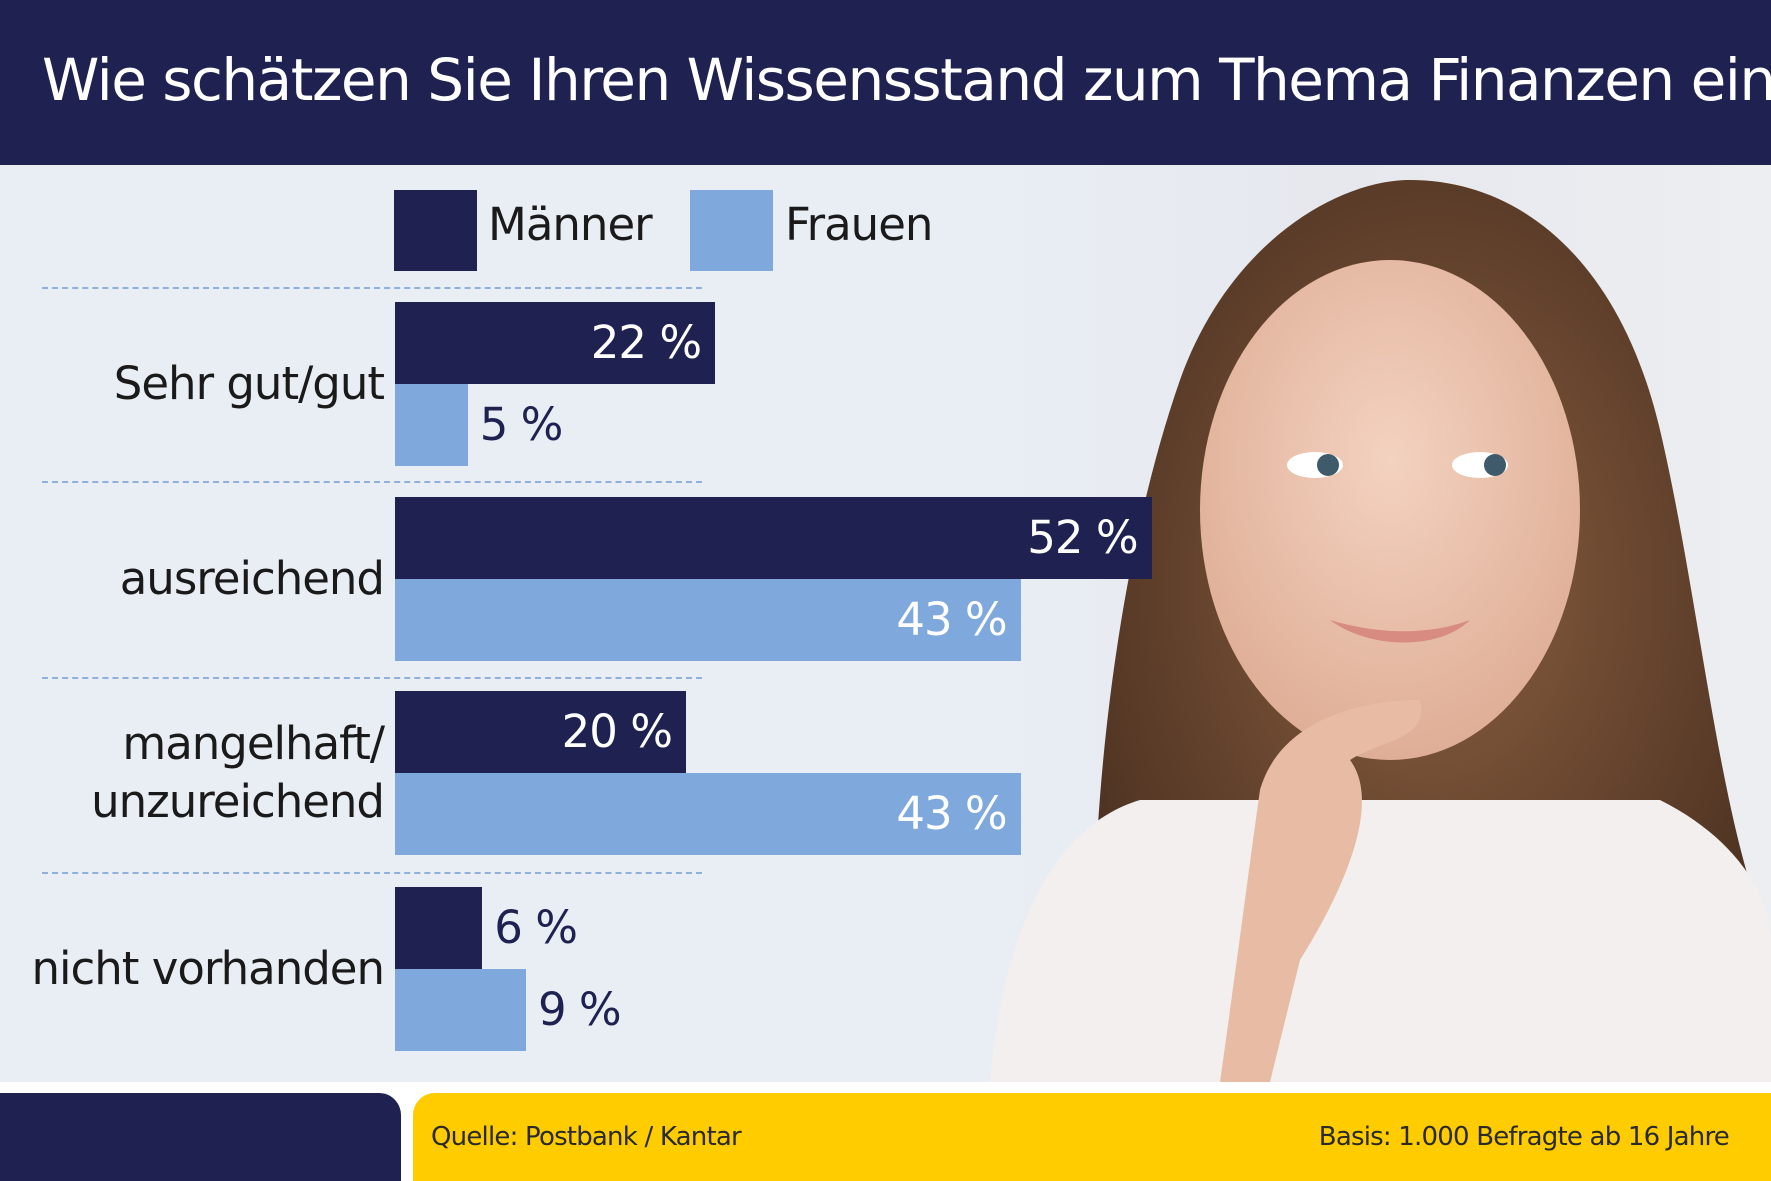  I want to click on category-label-line: ausreichend, so click(252, 578).